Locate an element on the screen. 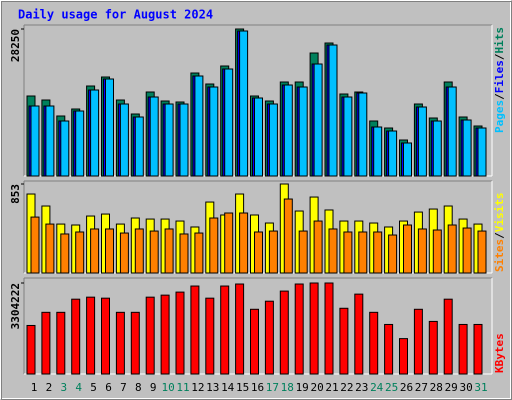 The image size is (512, 400). y-tick-label: 28250 is located at coordinates (15, 45).